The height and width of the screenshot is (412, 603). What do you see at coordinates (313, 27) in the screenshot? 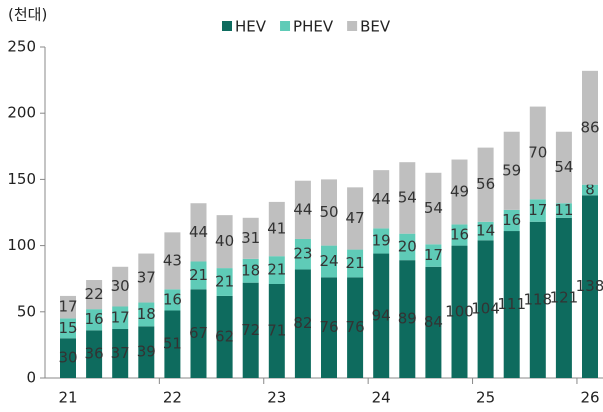
I see `legend-label: PHEV` at bounding box center [313, 27].